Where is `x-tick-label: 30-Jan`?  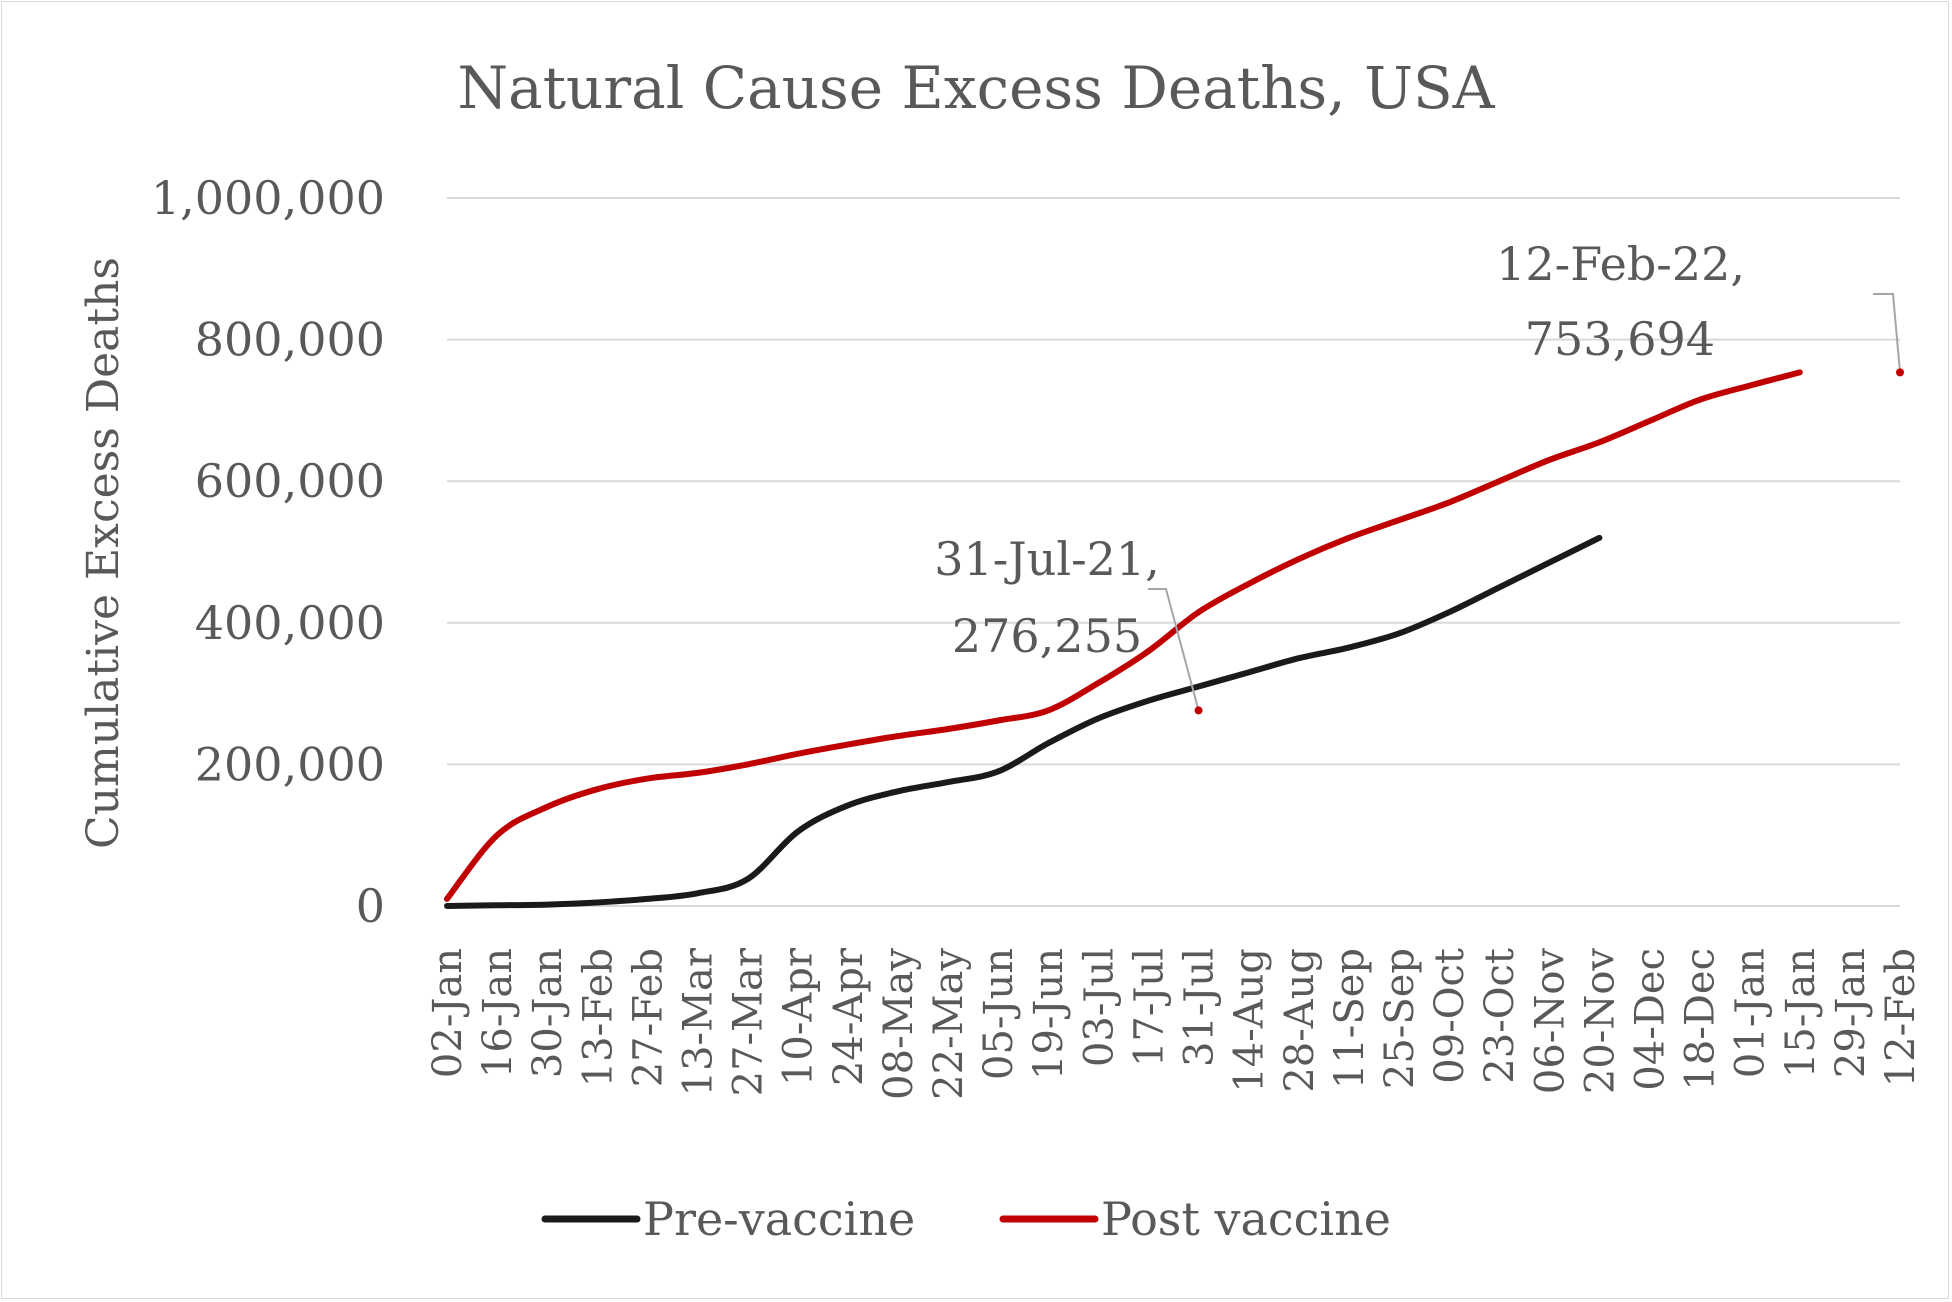
x-tick-label: 30-Jan is located at coordinates (548, 1013).